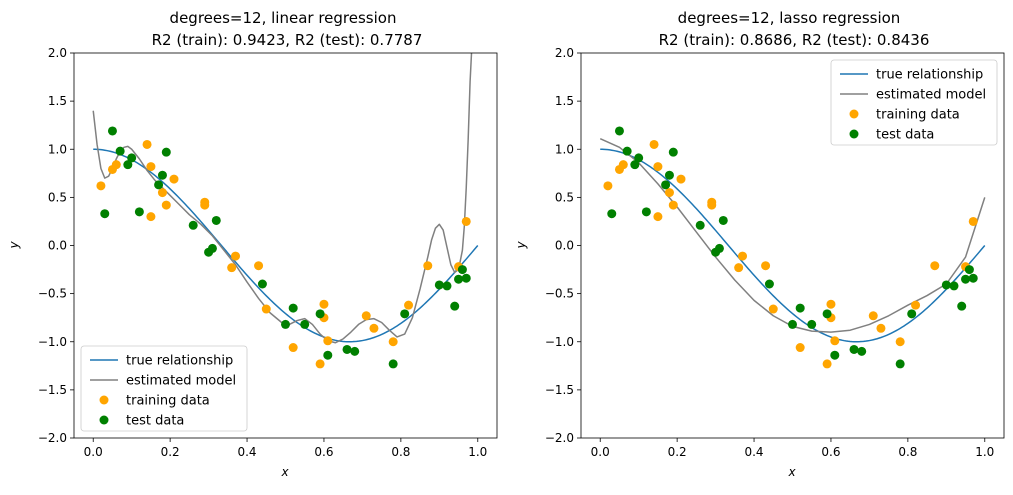  Describe the element at coordinates (559, 390) in the screenshot. I see `right-y-tick-label: −1.5` at that location.